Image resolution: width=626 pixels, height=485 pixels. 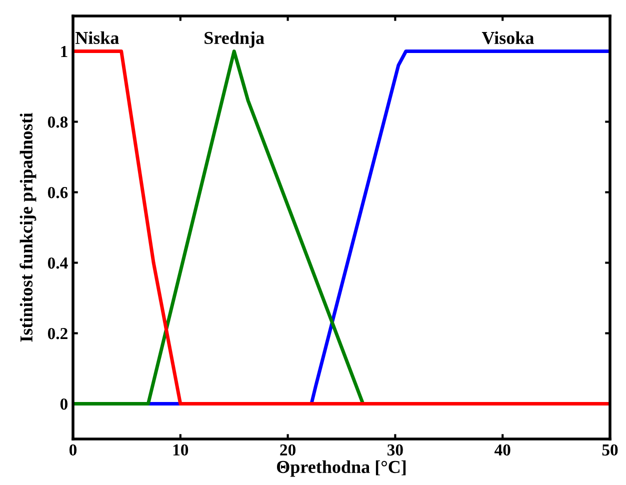 What do you see at coordinates (58, 263) in the screenshot?
I see `y-tick-label: 0.4` at bounding box center [58, 263].